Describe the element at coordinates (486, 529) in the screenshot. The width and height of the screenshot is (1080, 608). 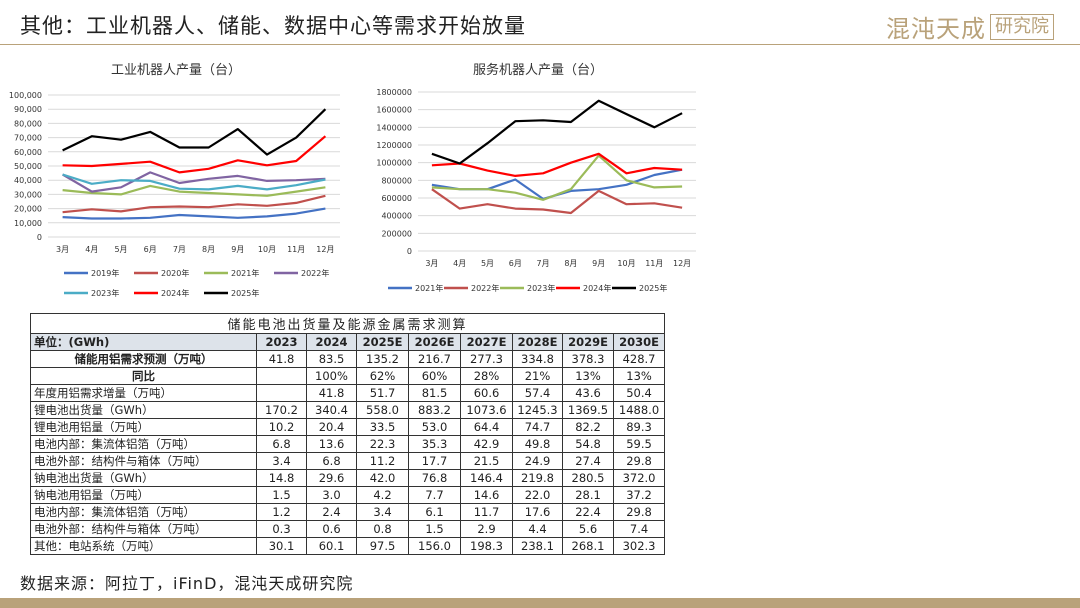
I see `table-cell: 2.9` at that location.